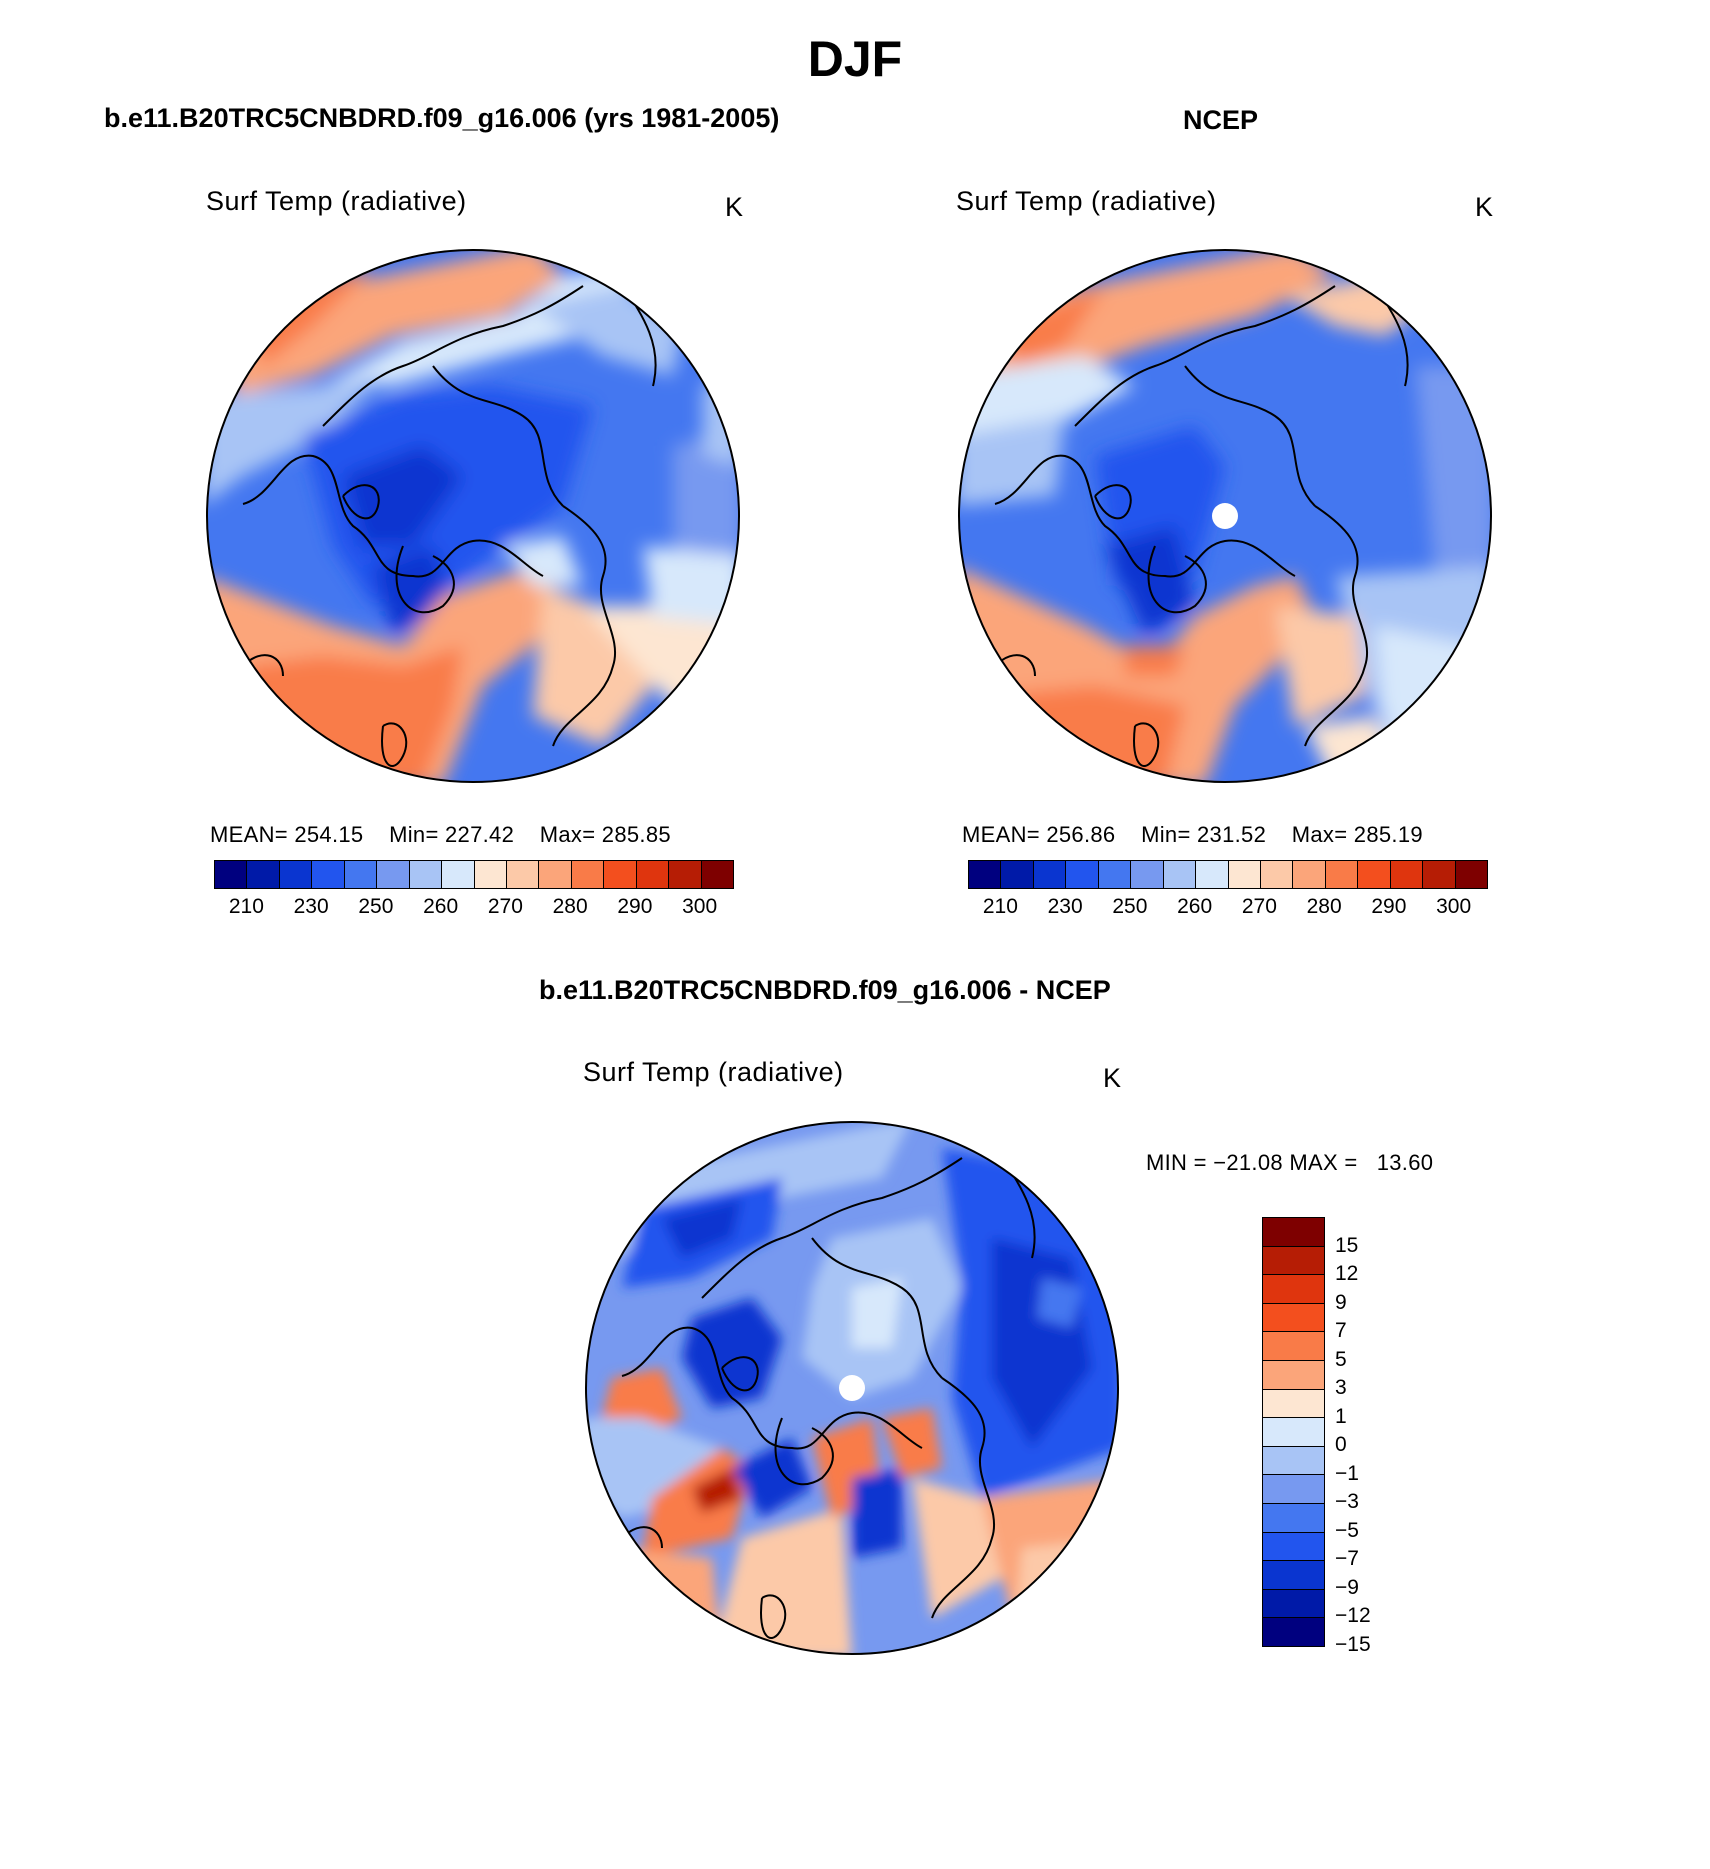 The height and width of the screenshot is (1869, 1710). I want to click on panel-2-colorbar-tick: 280, so click(1324, 906).